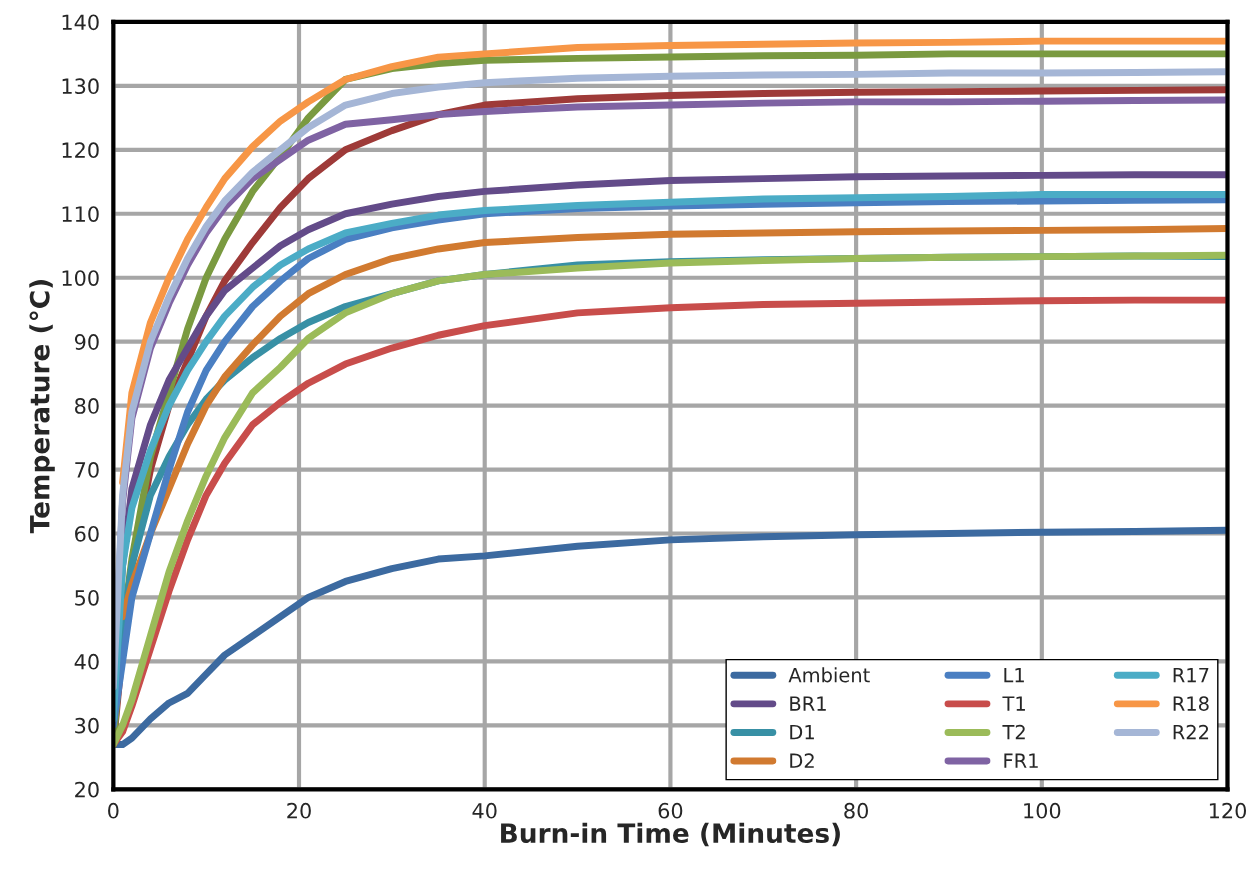 Image resolution: width=1259 pixels, height=877 pixels. Describe the element at coordinates (80, 22) in the screenshot. I see `y-tick-label: 140` at that location.